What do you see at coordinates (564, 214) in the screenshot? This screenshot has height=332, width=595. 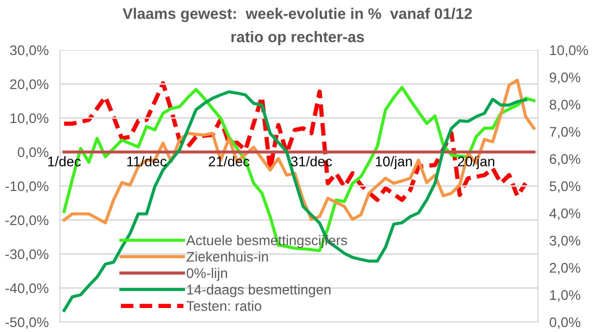 I see `y2-tick-label: 4,0%` at bounding box center [564, 214].